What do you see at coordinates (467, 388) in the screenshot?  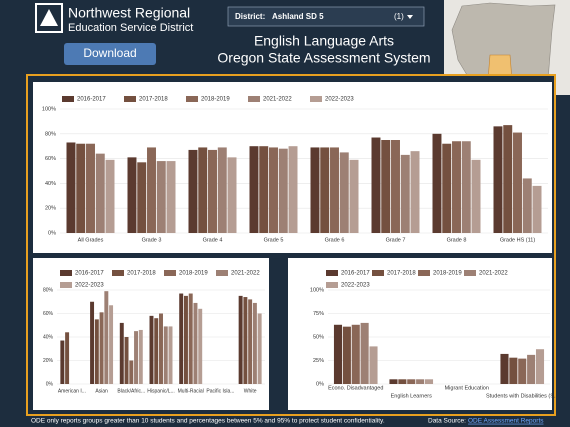 I see `x-tick-label: Migrant Education` at bounding box center [467, 388].